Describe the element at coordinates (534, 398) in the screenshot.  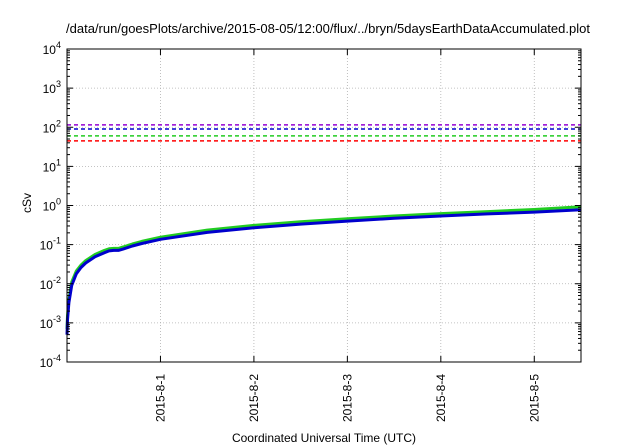
I see `x-tick-label: 2015-8-5` at that location.